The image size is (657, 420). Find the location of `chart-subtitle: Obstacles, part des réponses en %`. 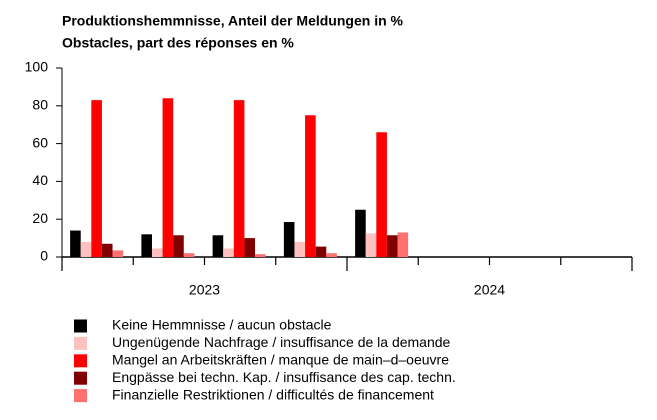

chart-subtitle: Obstacles, part des réponses en % is located at coordinates (178, 43).